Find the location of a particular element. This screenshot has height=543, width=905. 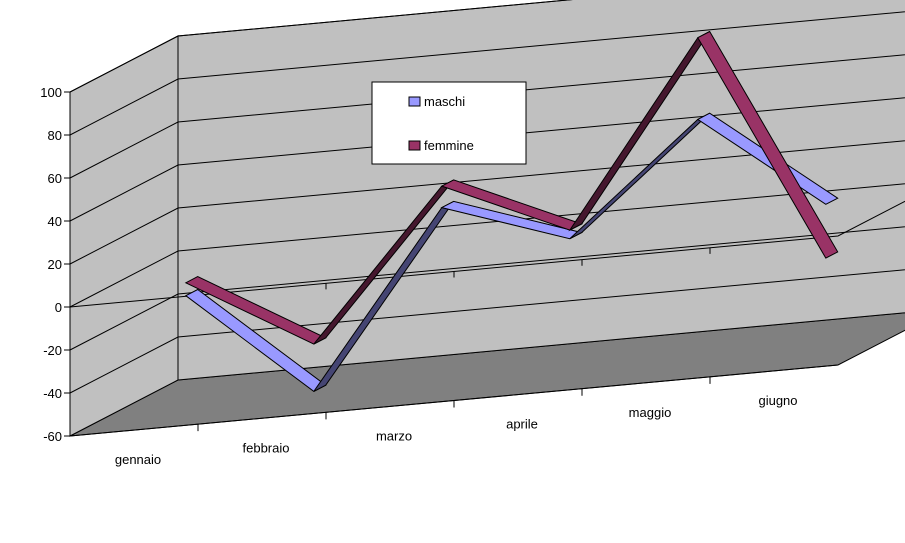

legend-box is located at coordinates (449, 123).